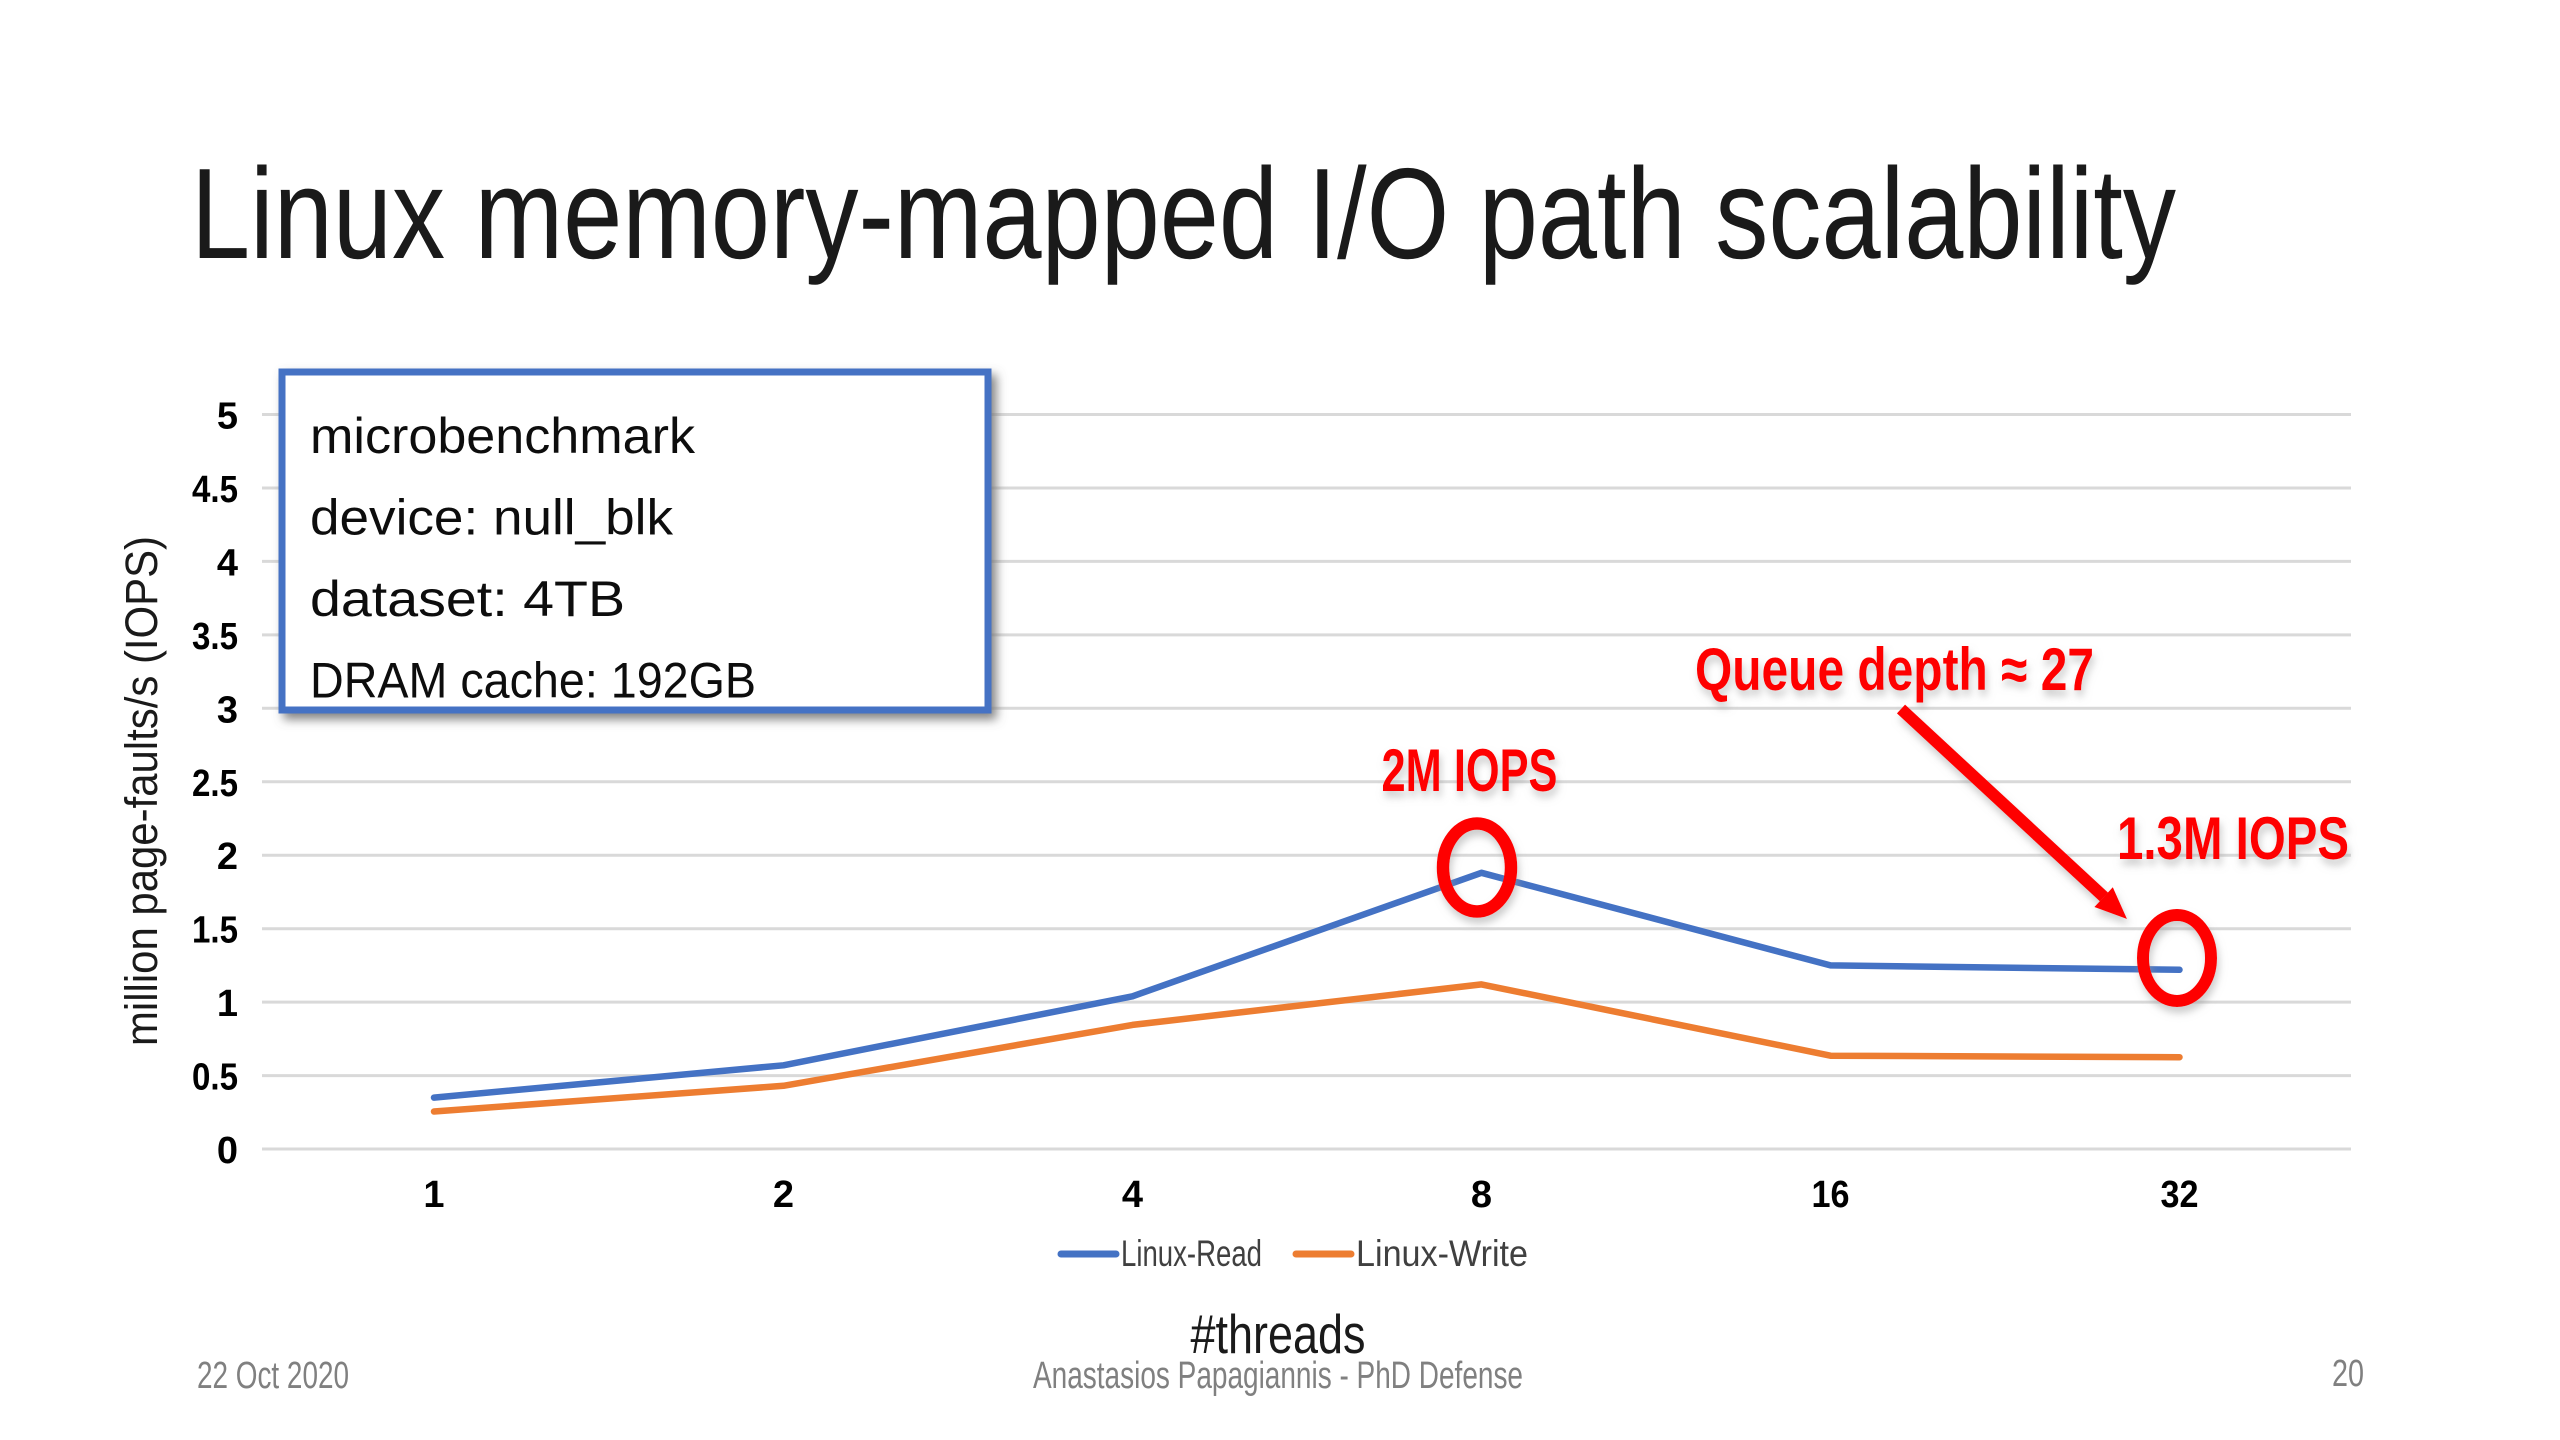  What do you see at coordinates (1831, 1195) in the screenshot?
I see `svg-text: 16` at bounding box center [1831, 1195].